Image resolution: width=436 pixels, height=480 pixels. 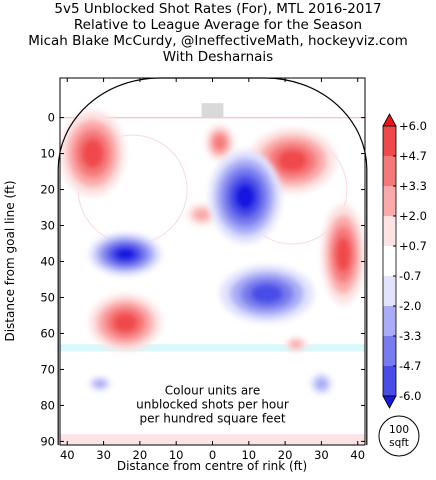 I want to click on scale-badge-value: 100, so click(x=399, y=430).